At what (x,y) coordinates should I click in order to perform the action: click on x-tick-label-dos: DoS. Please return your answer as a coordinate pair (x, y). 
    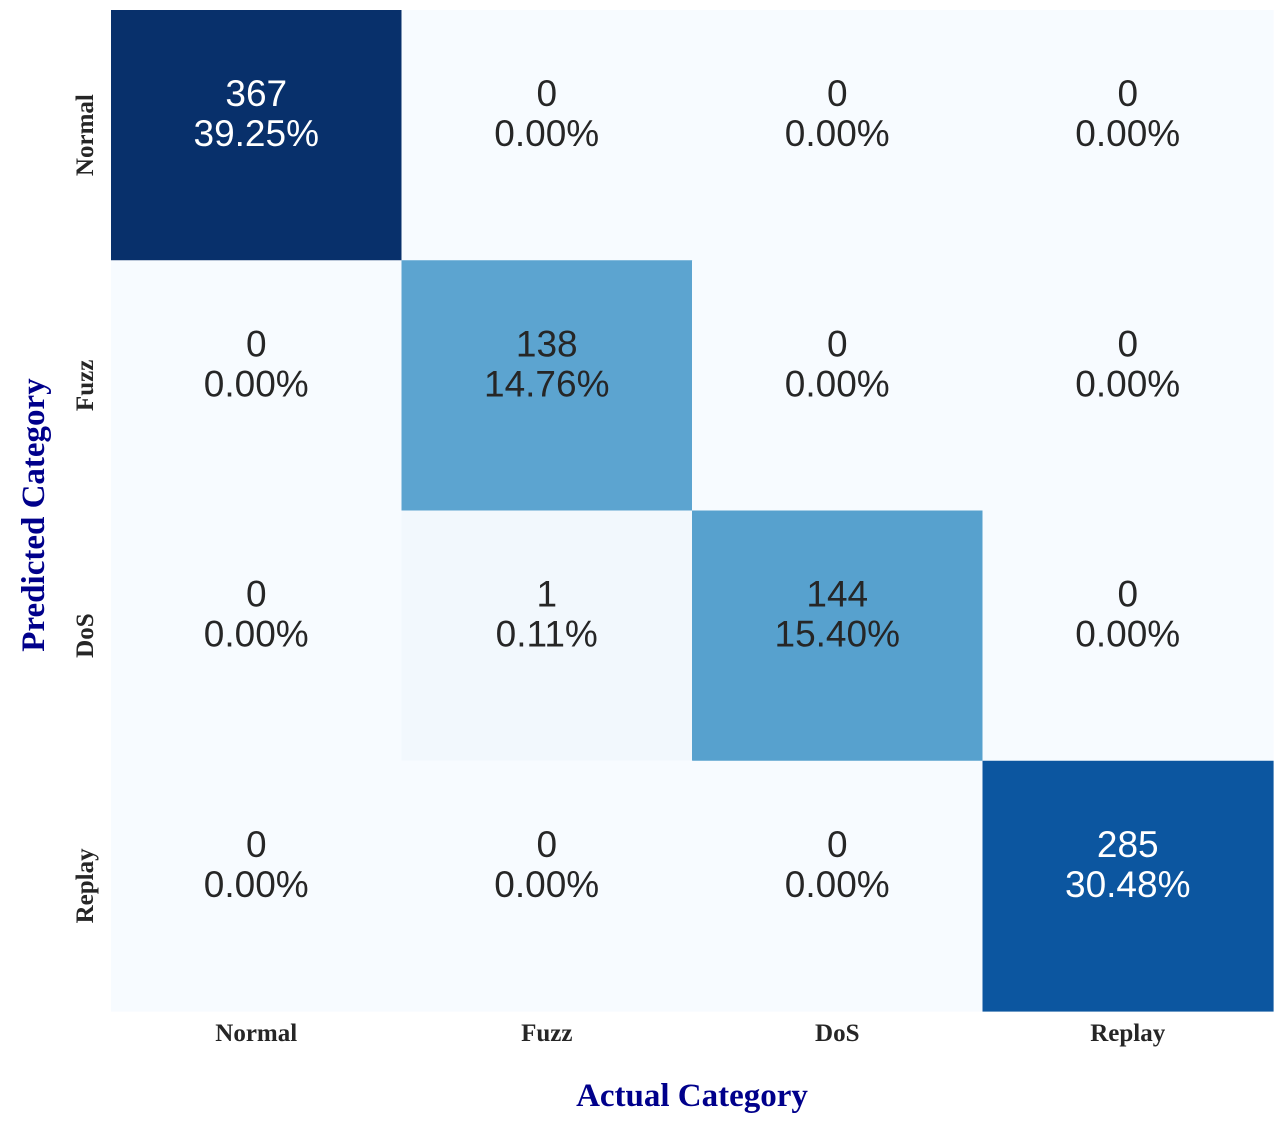
    Looking at the image, I should click on (837, 1033).